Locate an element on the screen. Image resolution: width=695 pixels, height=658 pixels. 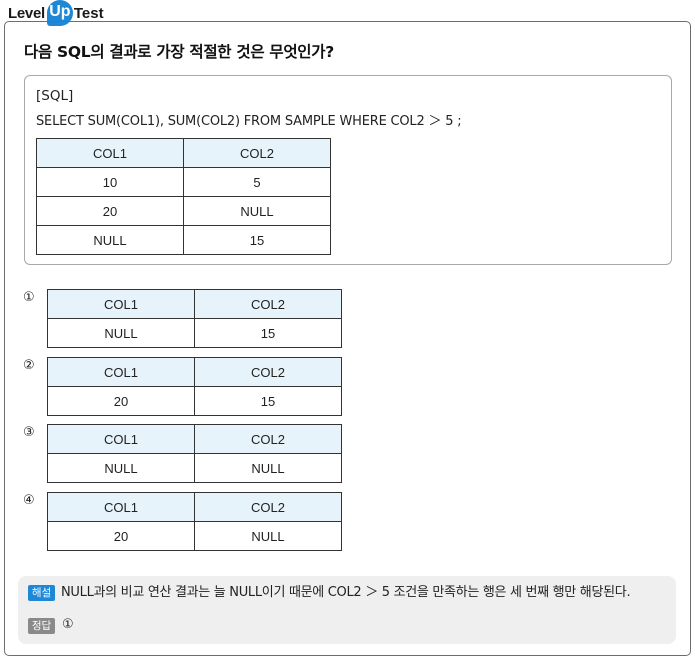
sql-label: [SQL] is located at coordinates (55, 96).